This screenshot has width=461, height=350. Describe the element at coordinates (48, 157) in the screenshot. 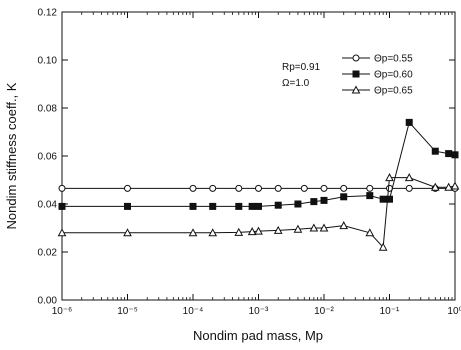

I see `y-tick-label: 0.06` at that location.